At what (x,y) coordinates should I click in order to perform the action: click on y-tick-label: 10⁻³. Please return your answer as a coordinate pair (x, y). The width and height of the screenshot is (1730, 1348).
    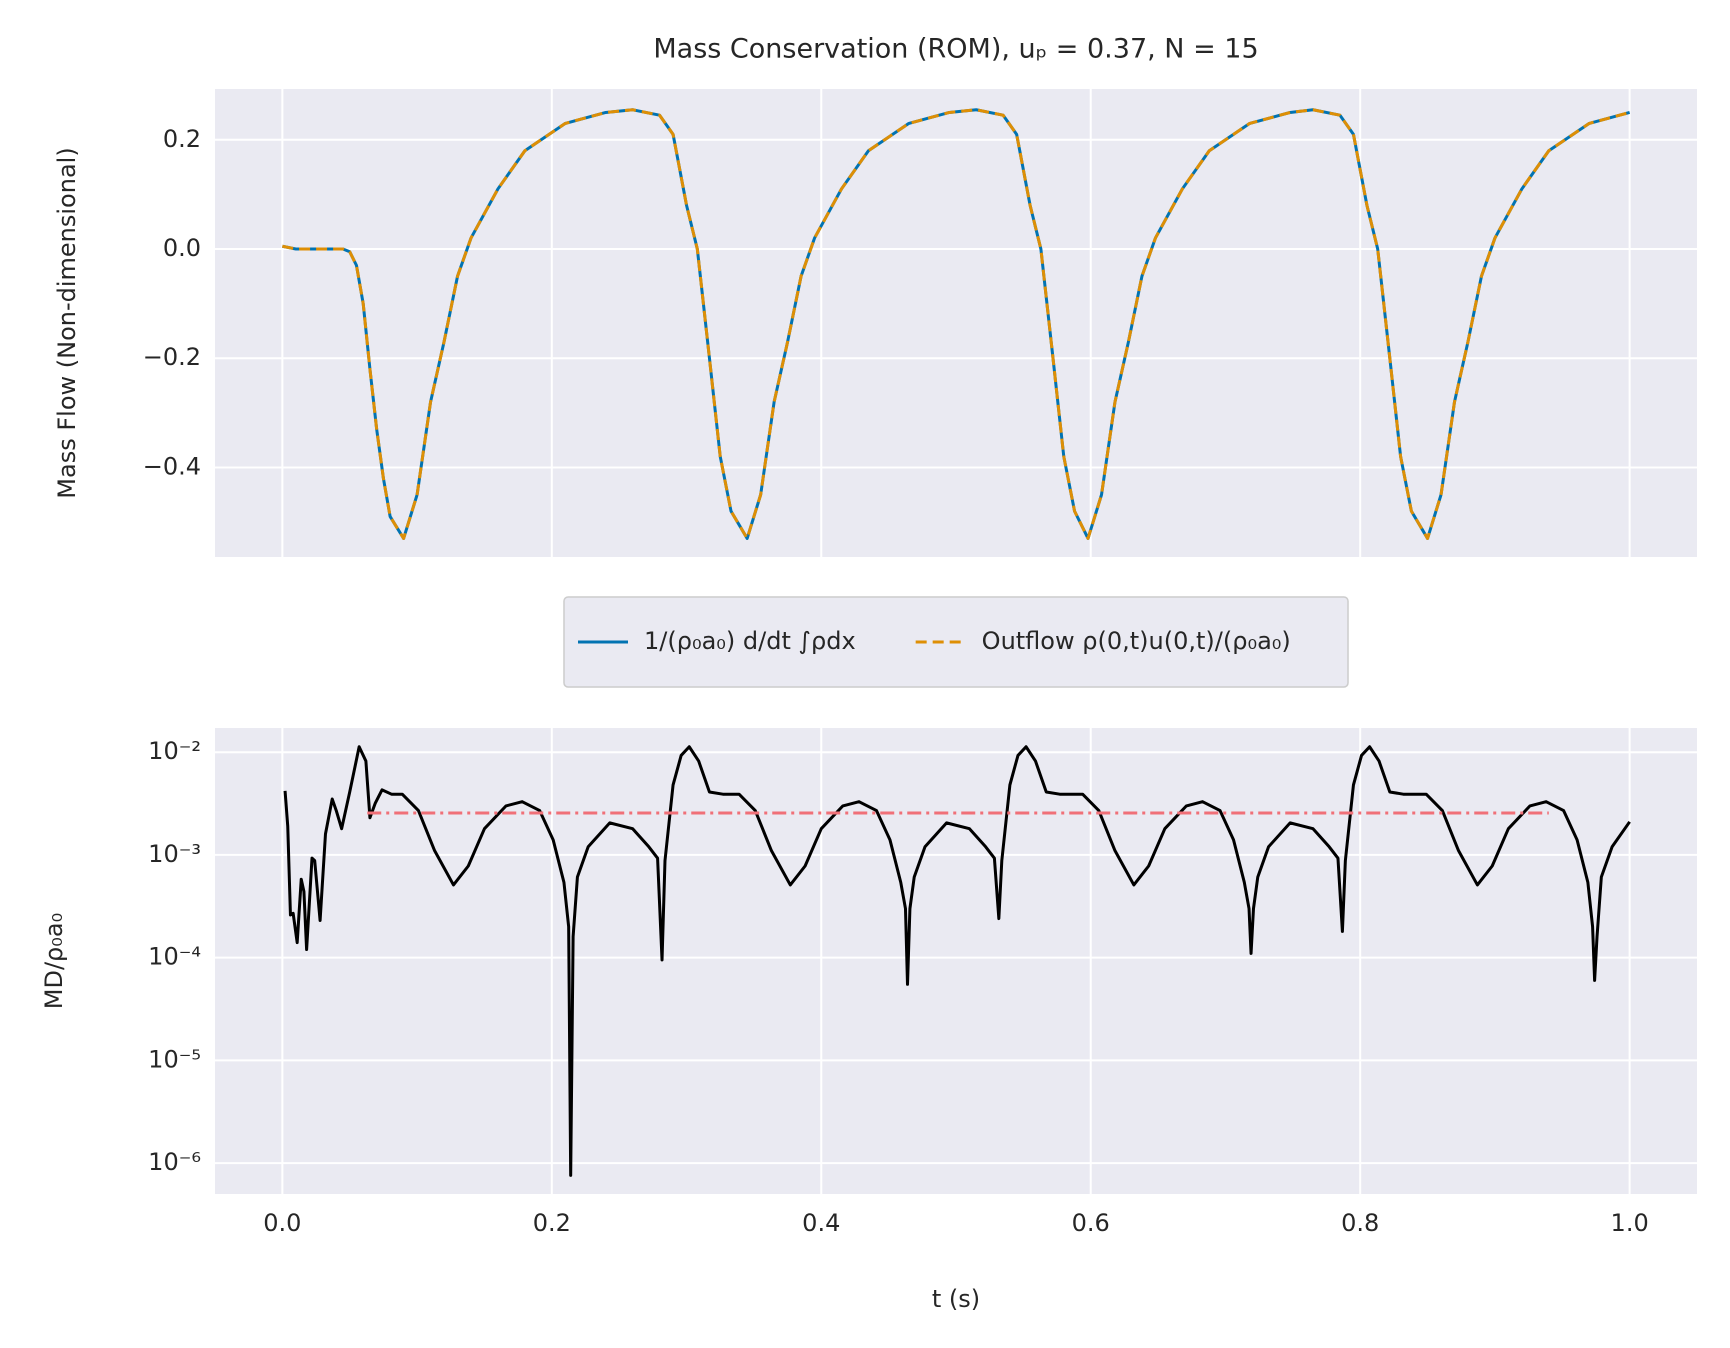
    Looking at the image, I should click on (174, 854).